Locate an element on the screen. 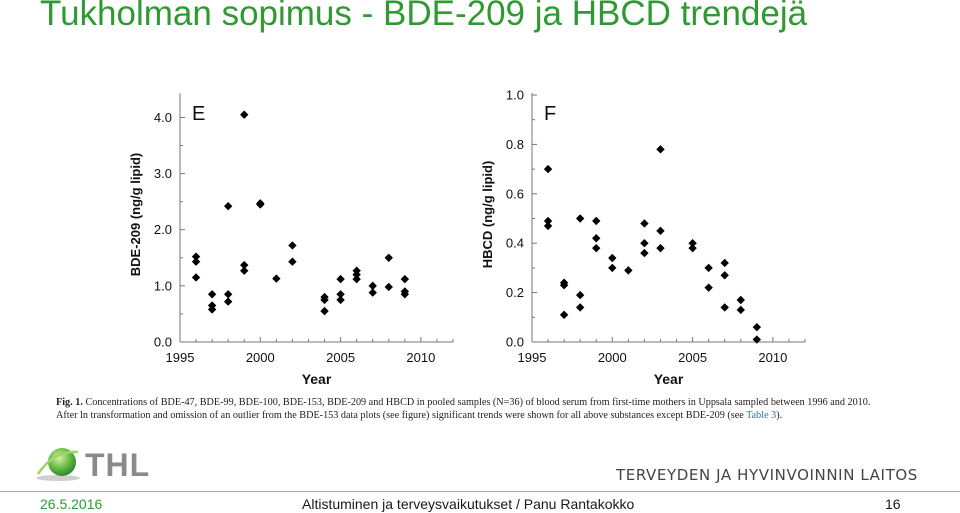 The height and width of the screenshot is (513, 960). panel-label: F is located at coordinates (550, 114).